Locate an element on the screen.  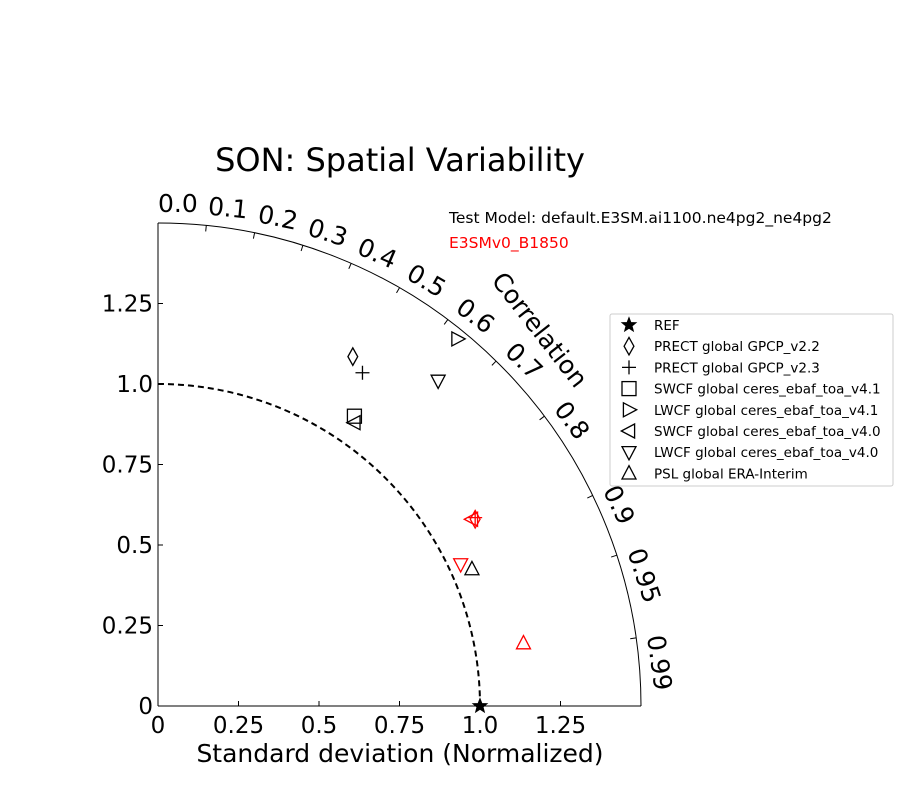
y-tick-label: 1.25 is located at coordinates (127, 305).